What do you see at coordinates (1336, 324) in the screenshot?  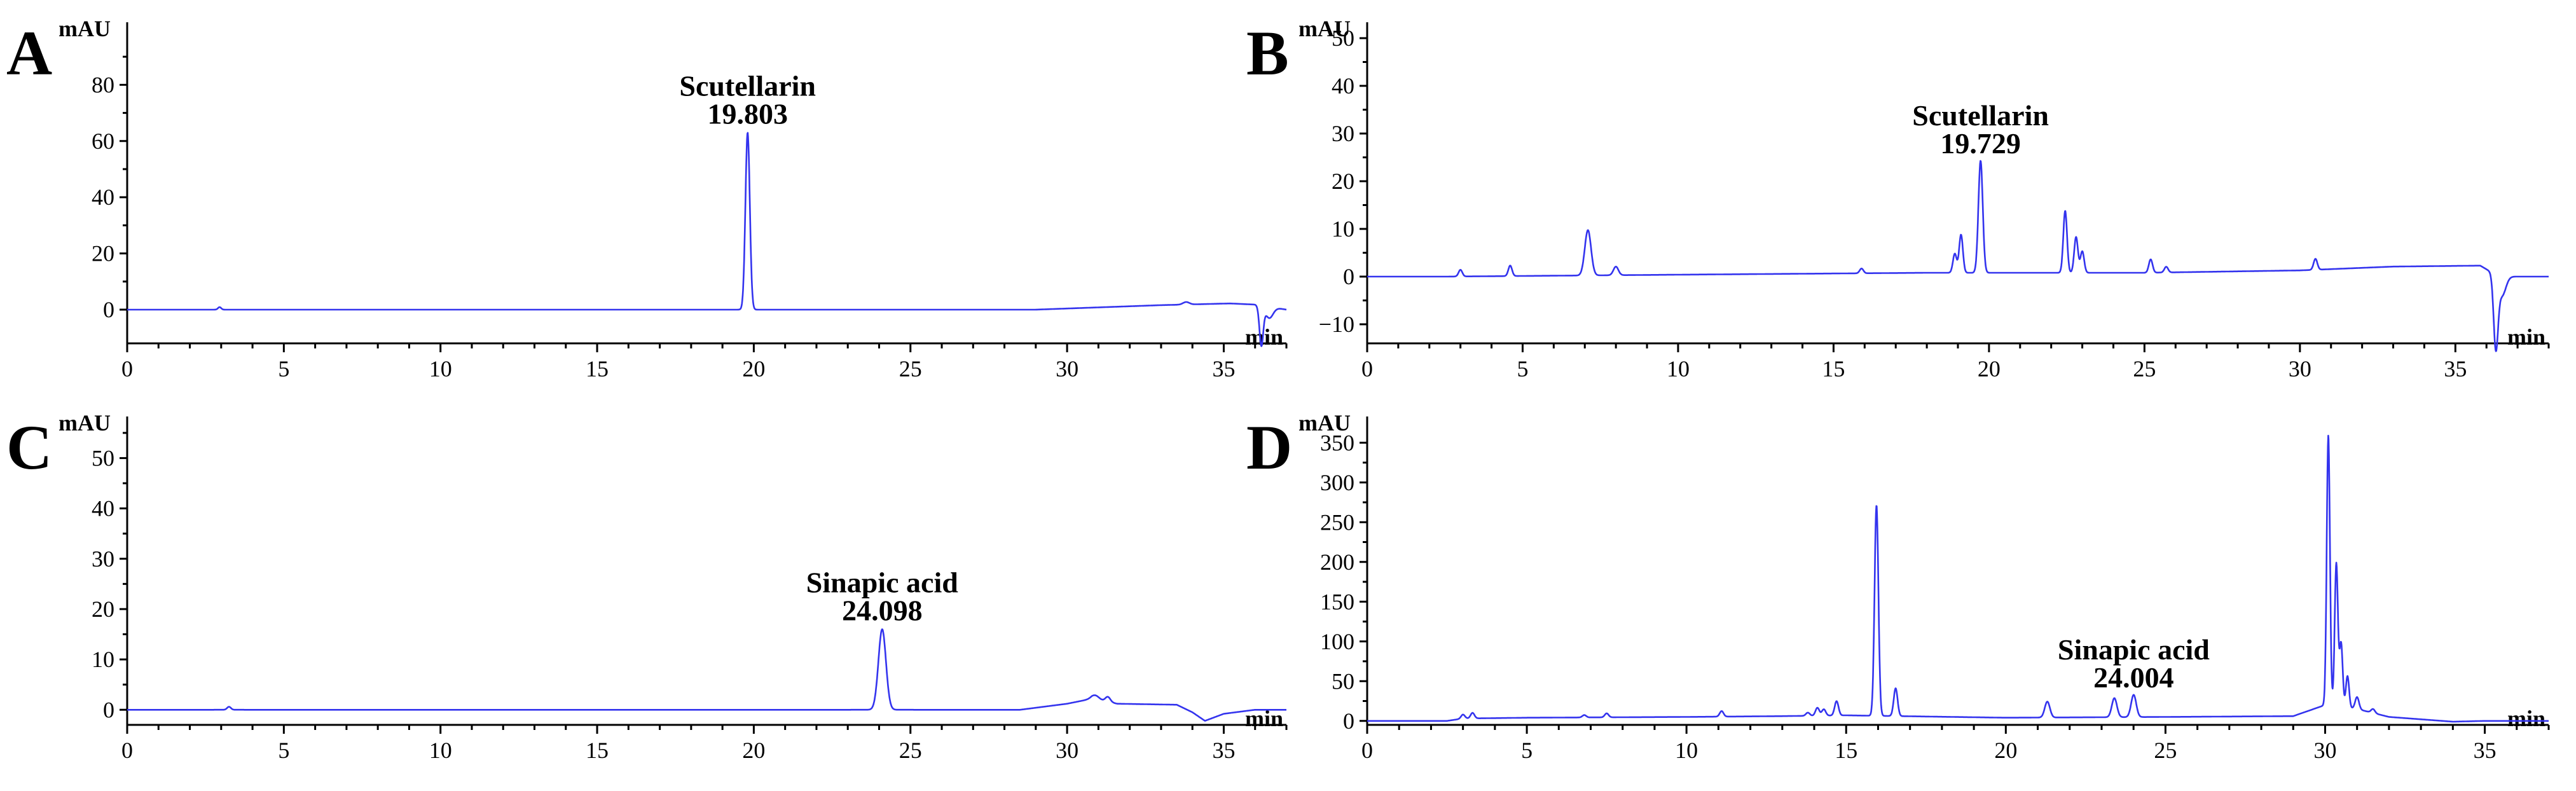 I see `y-tick-label: −10` at bounding box center [1336, 324].